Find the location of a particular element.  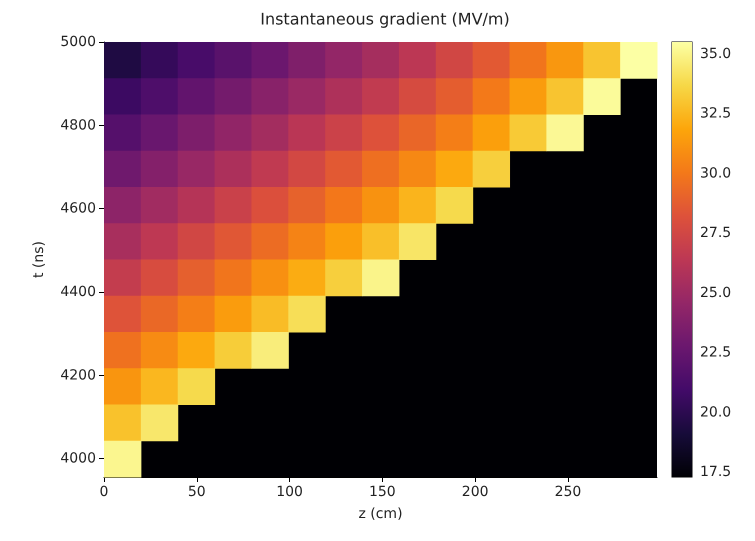

x-tick-label: 200 is located at coordinates (475, 492).